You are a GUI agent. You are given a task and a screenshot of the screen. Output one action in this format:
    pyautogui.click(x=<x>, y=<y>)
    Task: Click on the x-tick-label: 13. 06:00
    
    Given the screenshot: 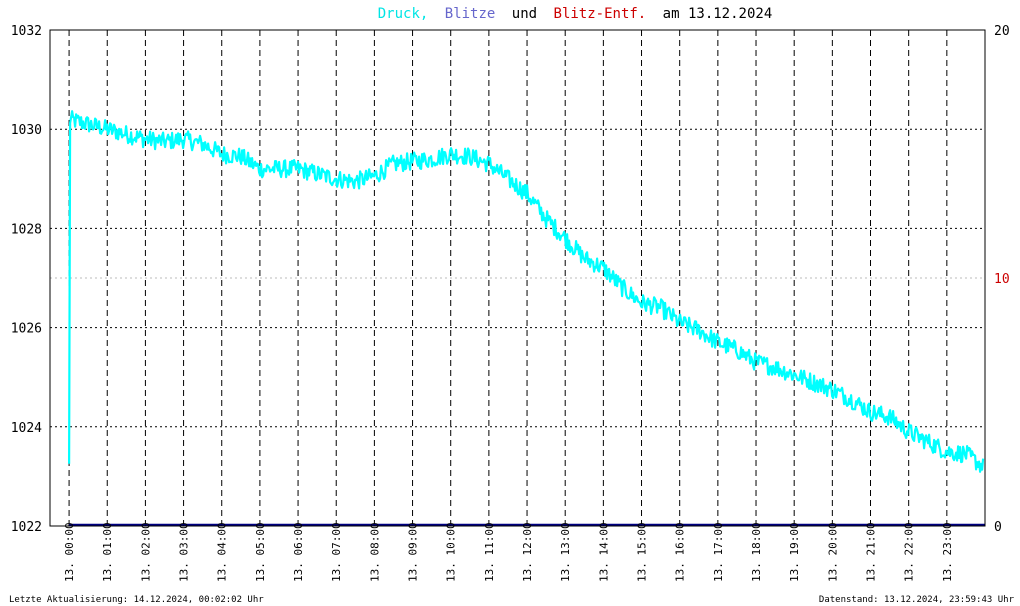 What is the action you would take?
    pyautogui.click(x=298, y=552)
    